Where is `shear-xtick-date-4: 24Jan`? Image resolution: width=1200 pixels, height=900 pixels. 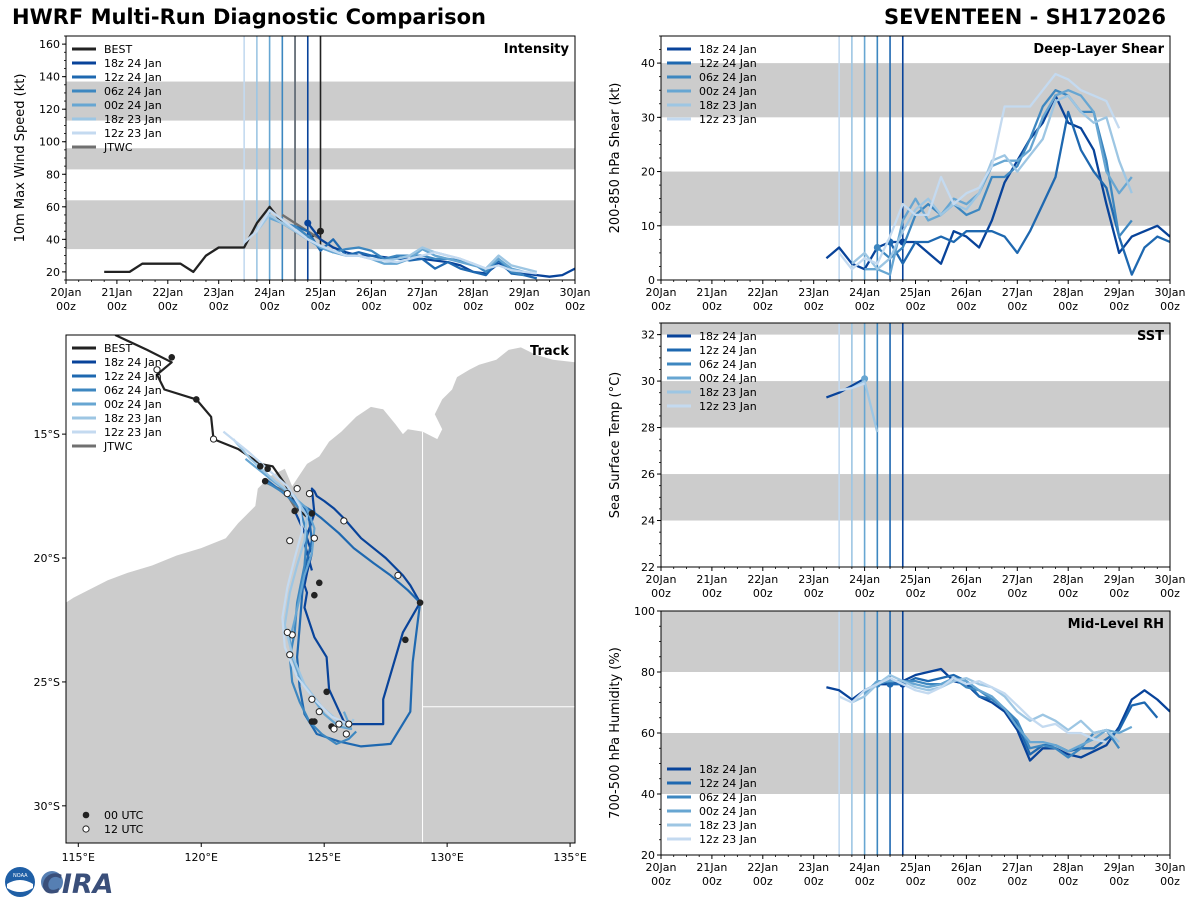 shear-xtick-date-4: 24Jan is located at coordinates (864, 292).